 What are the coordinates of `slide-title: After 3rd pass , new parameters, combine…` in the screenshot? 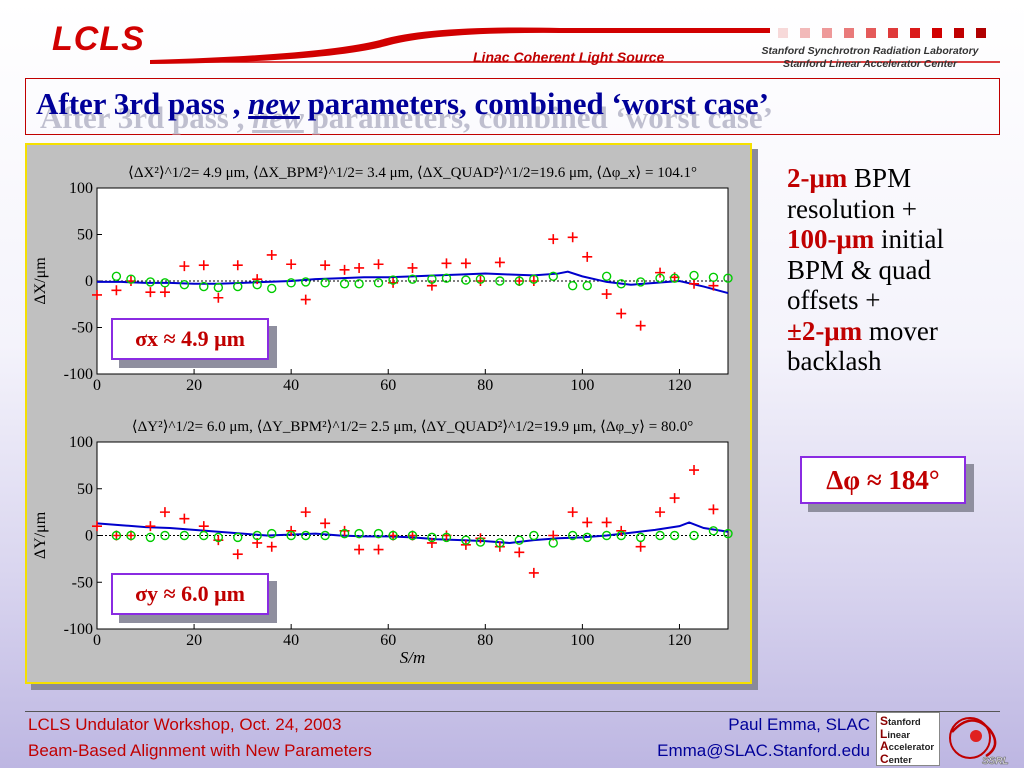 It's located at (404, 110).